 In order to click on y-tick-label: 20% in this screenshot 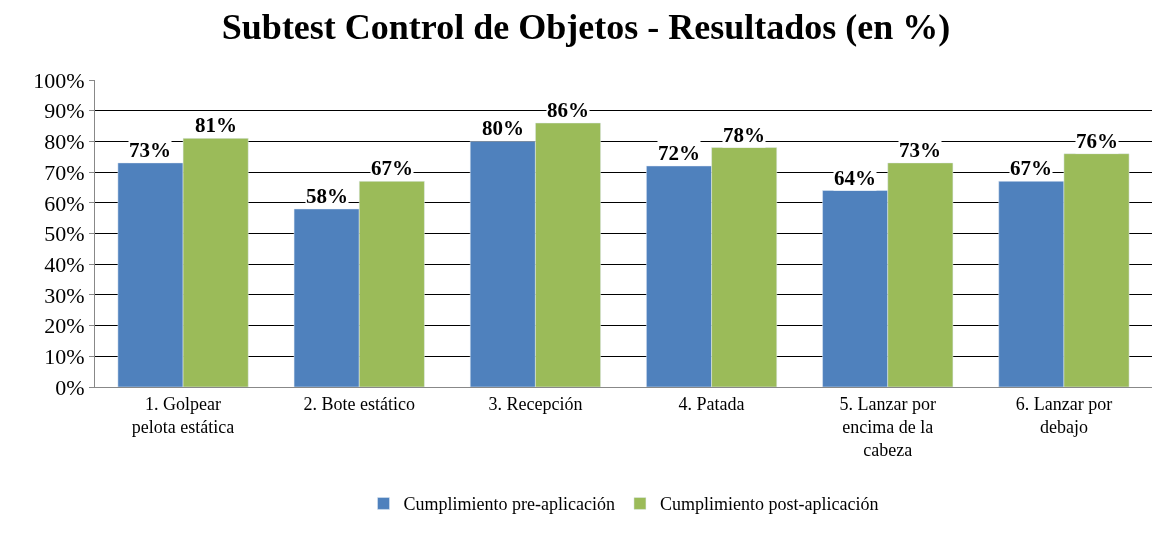, I will do `click(64, 326)`.